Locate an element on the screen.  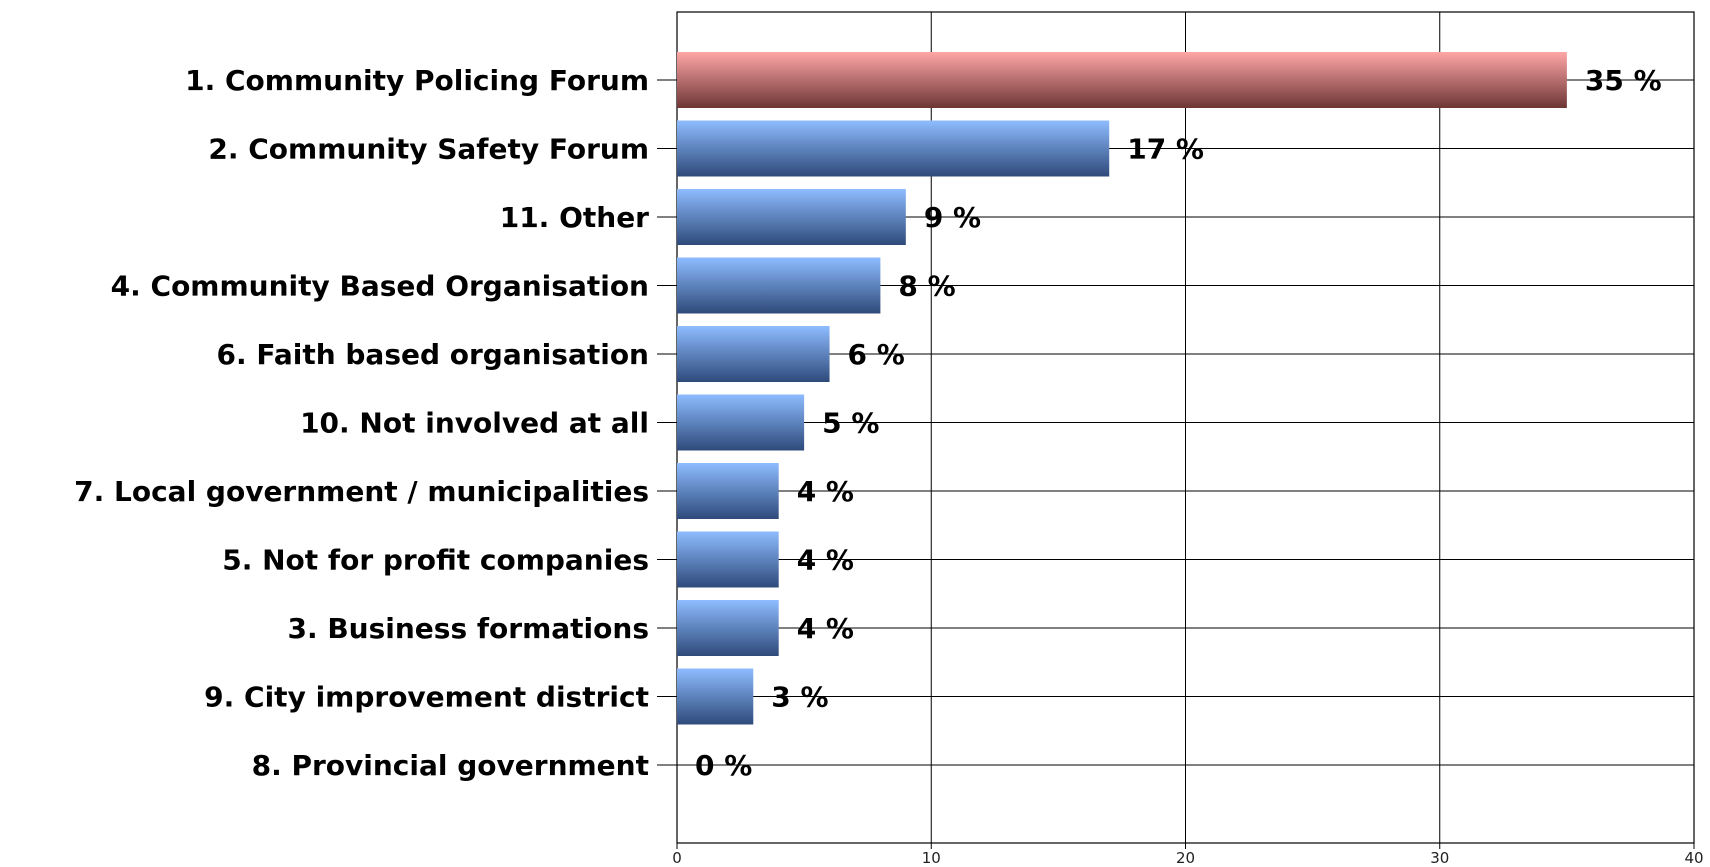
category-label: 7. Local government / municipalities is located at coordinates (361, 491).